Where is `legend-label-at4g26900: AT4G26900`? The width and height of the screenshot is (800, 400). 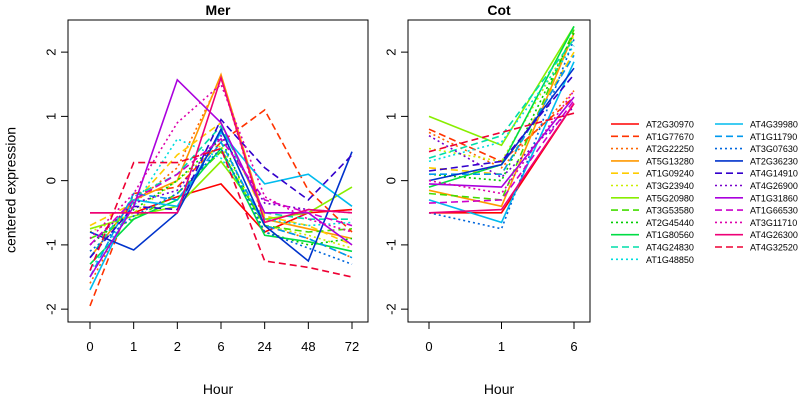
legend-label-at4g26900: AT4G26900 is located at coordinates (774, 186).